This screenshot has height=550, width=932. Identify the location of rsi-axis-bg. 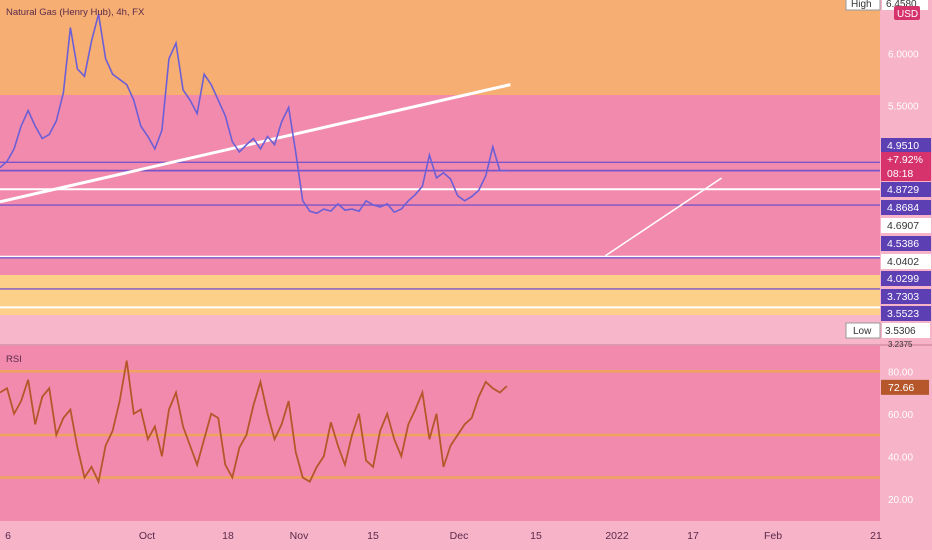
(906, 433).